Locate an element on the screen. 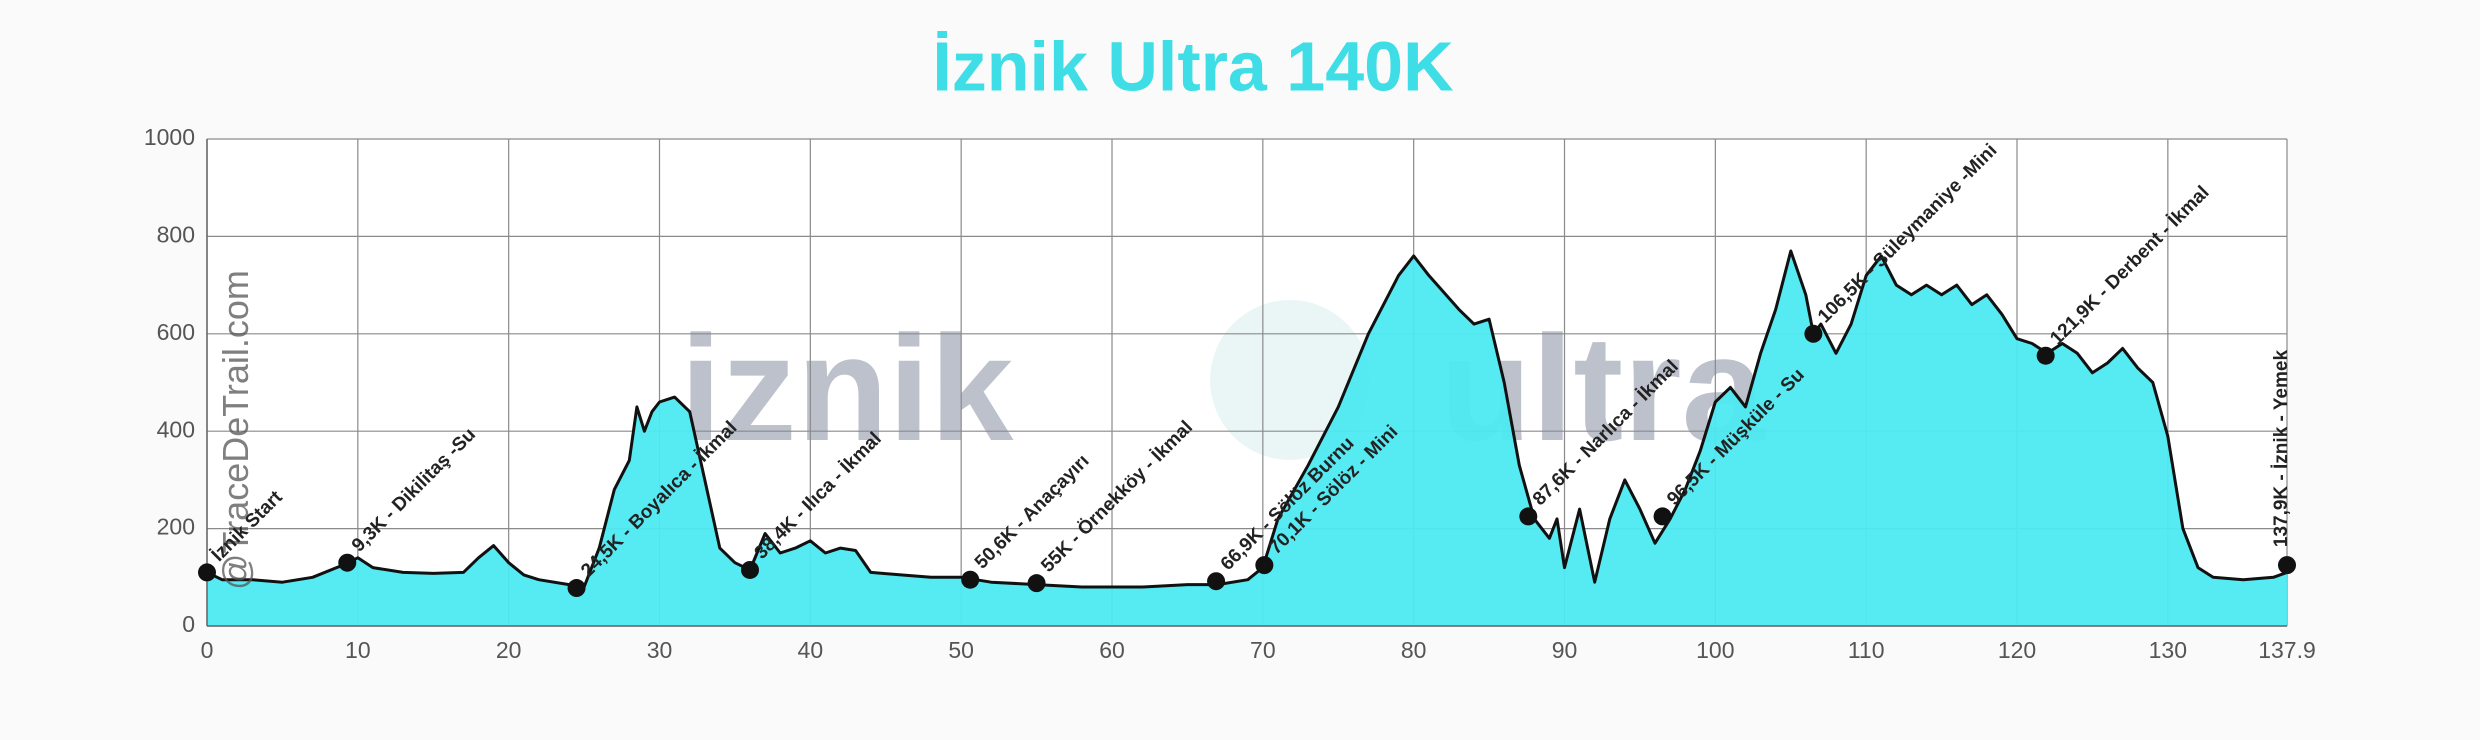 The width and height of the screenshot is (2480, 740). y-tick-label: 800 is located at coordinates (176, 234).